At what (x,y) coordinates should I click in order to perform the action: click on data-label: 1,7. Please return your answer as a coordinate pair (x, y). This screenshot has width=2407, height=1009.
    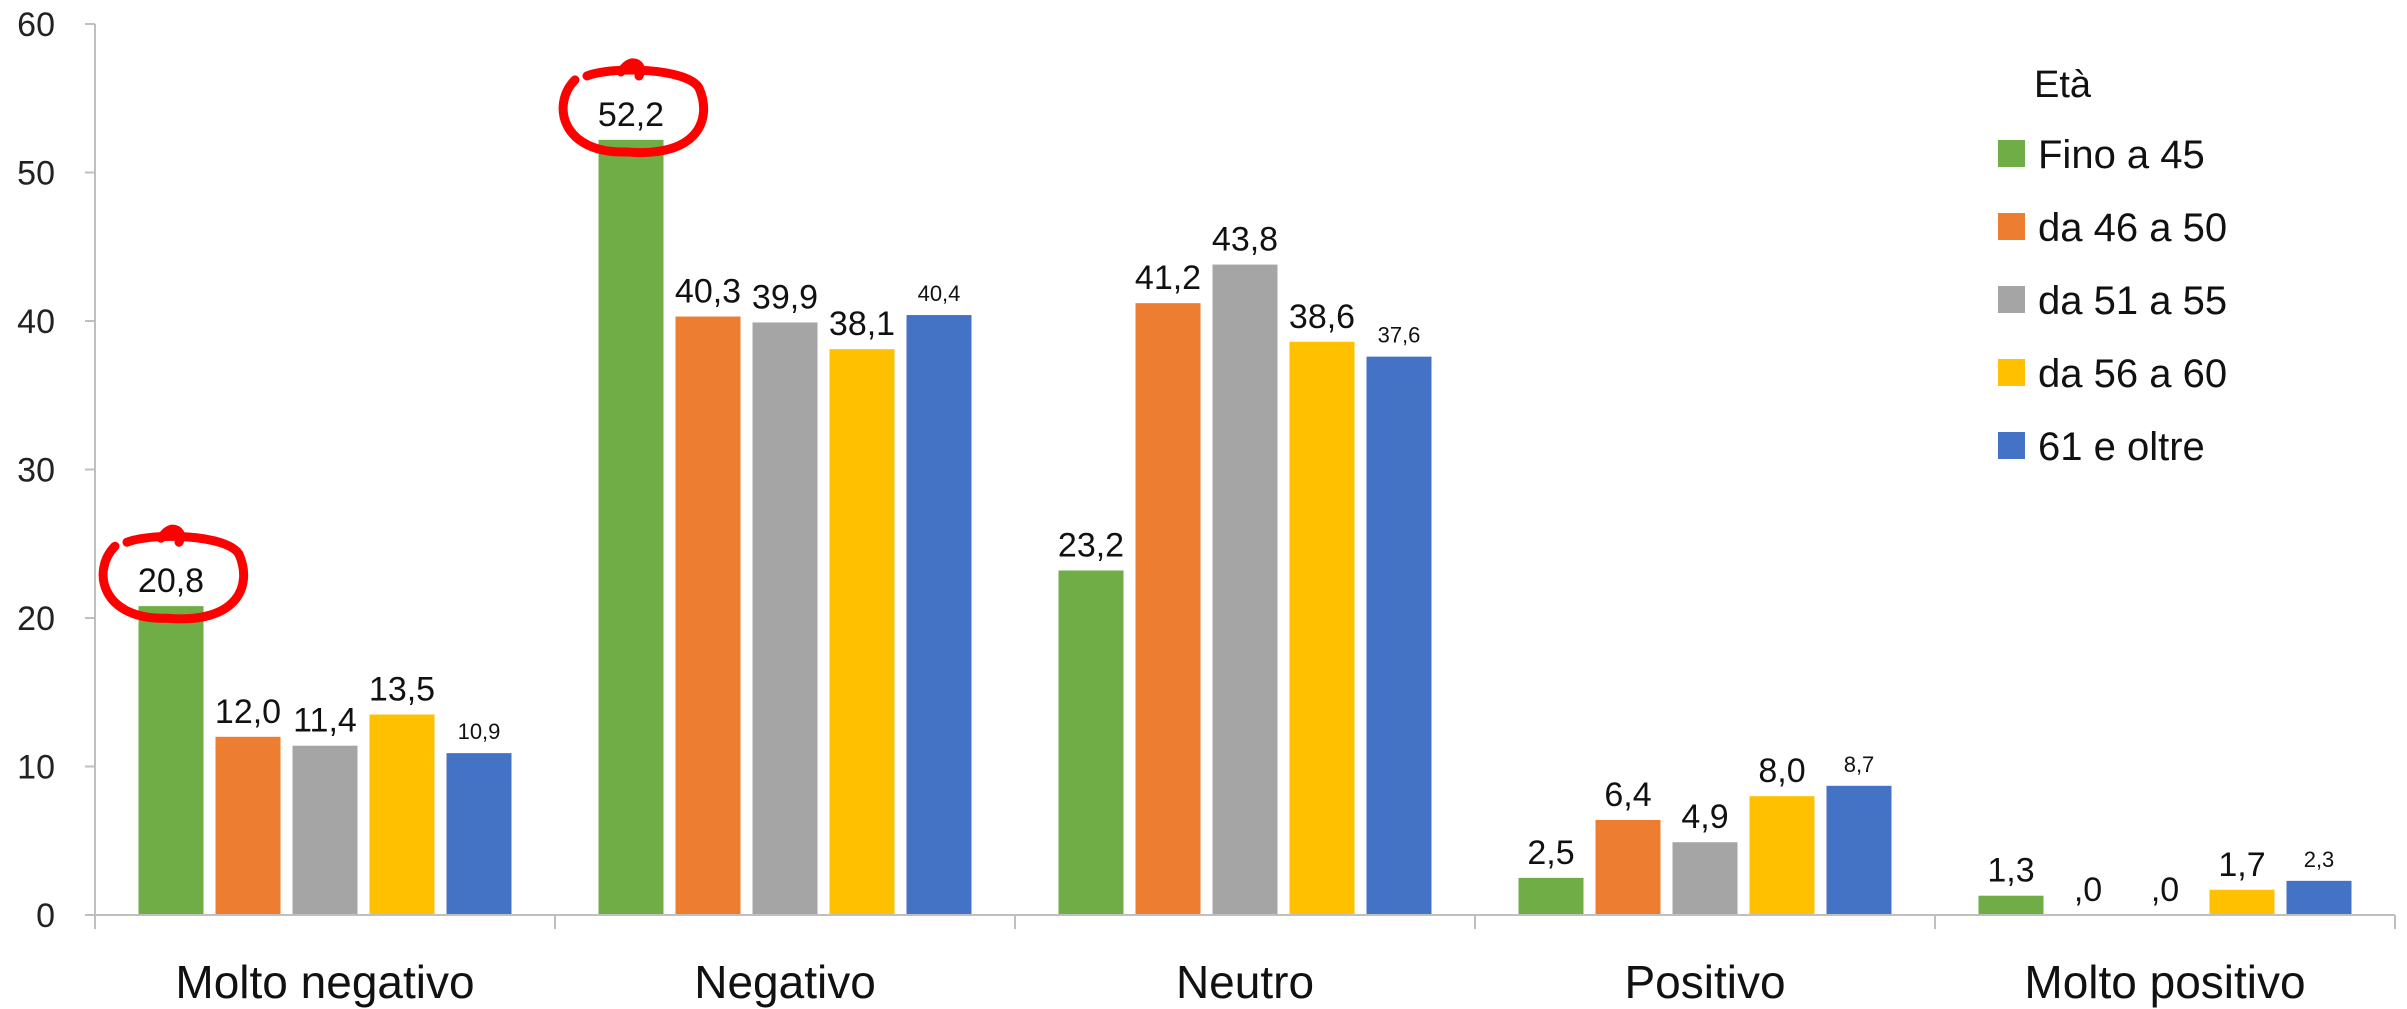
    Looking at the image, I should click on (2241, 865).